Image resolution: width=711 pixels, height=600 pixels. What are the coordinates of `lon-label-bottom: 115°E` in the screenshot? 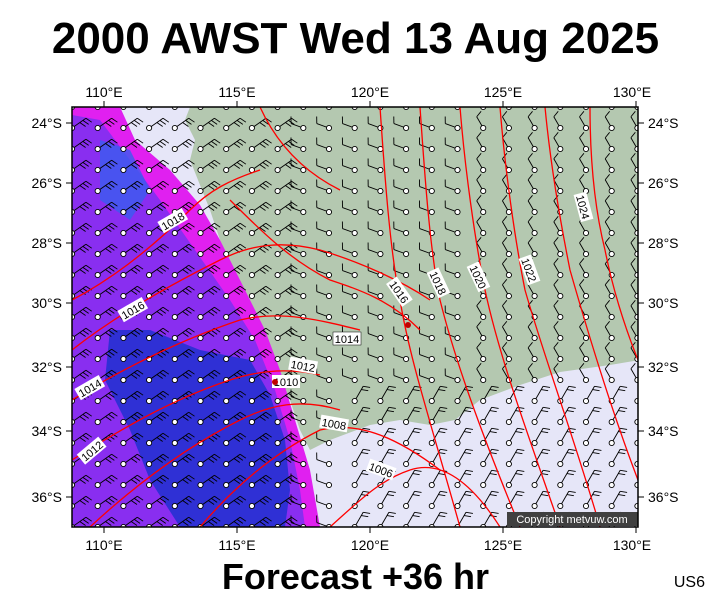 It's located at (236, 545).